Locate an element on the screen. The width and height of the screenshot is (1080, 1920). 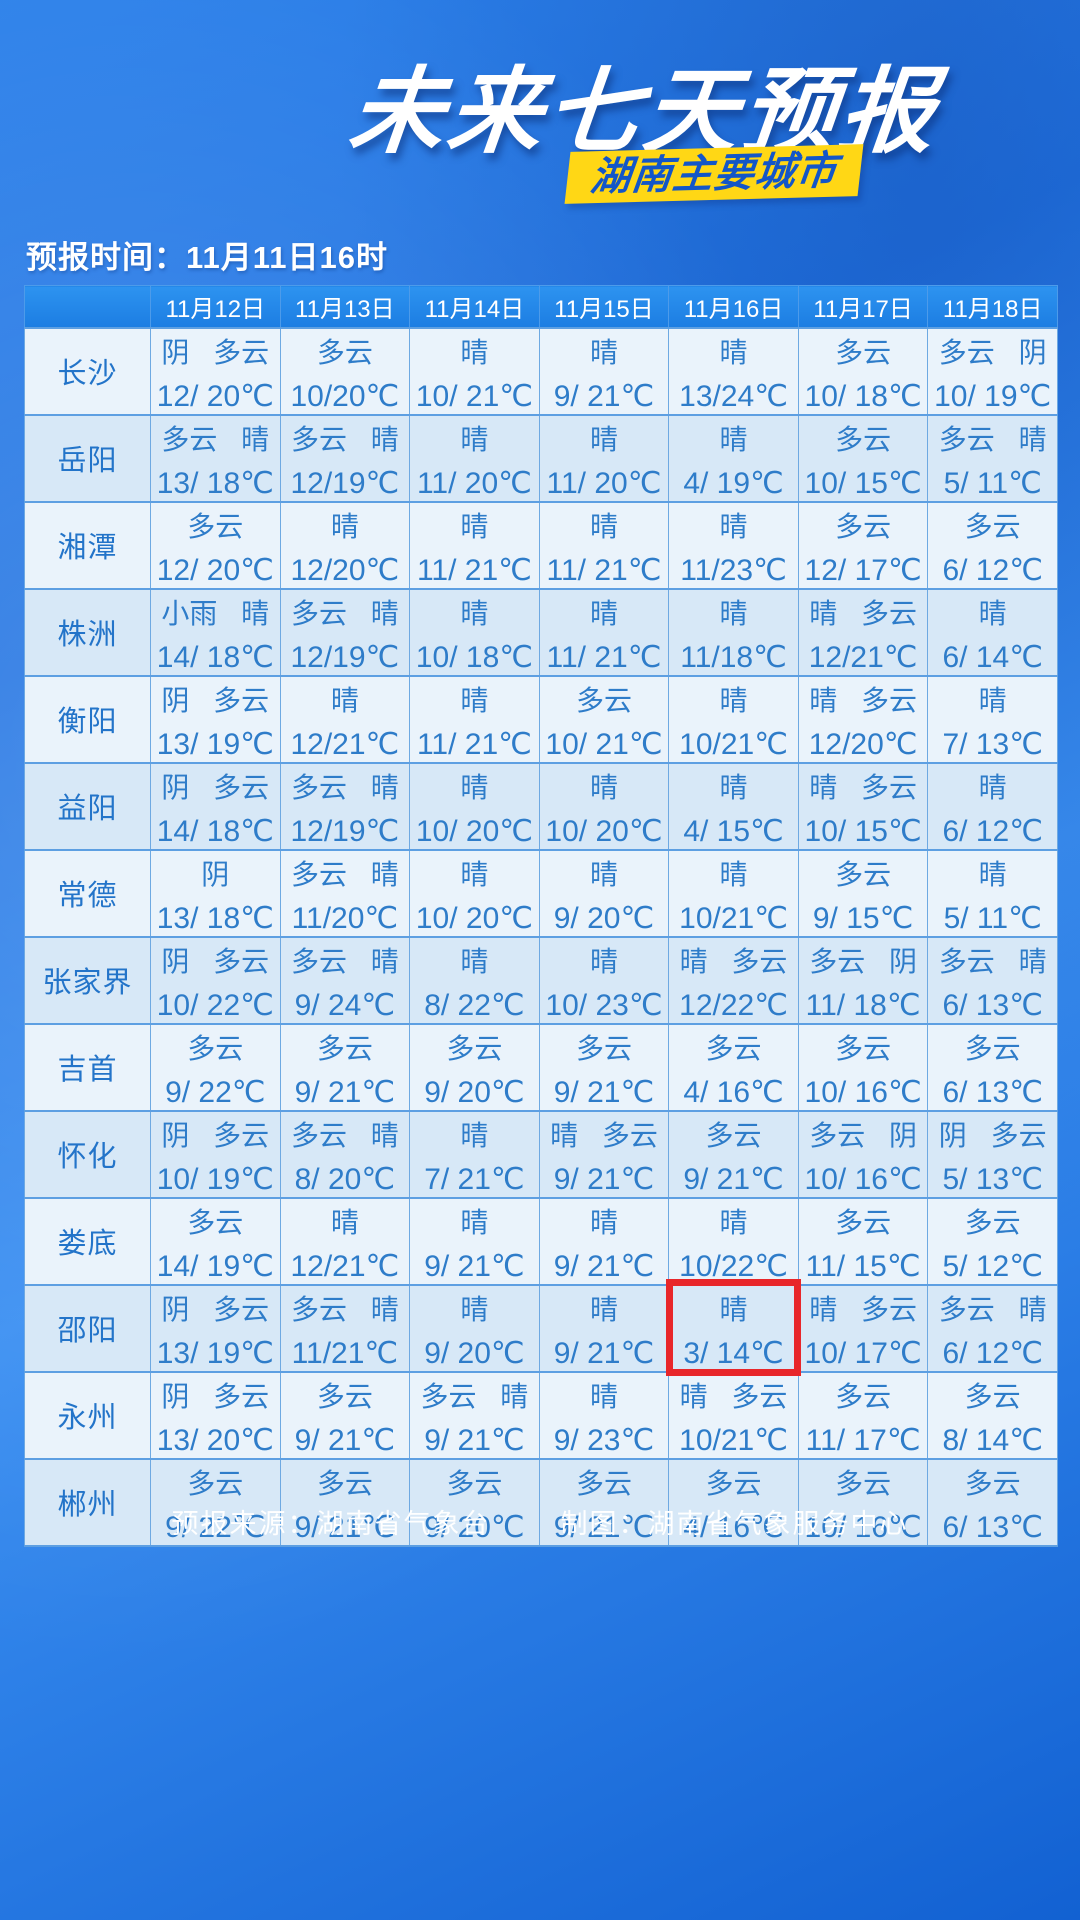
temperature-range: 6/ 13℃ is located at coordinates (992, 1527).